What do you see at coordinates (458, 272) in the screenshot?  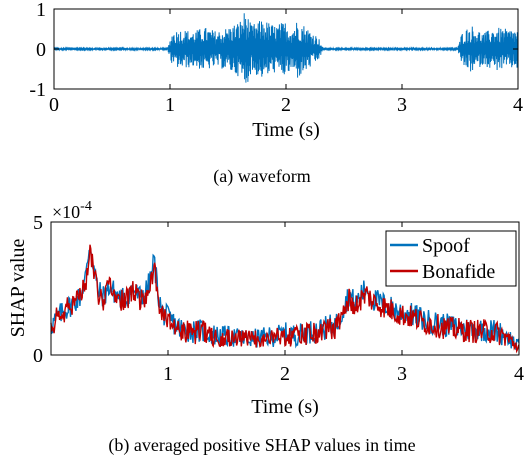 I see `legend-bonafide-label: Bonafide` at bounding box center [458, 272].